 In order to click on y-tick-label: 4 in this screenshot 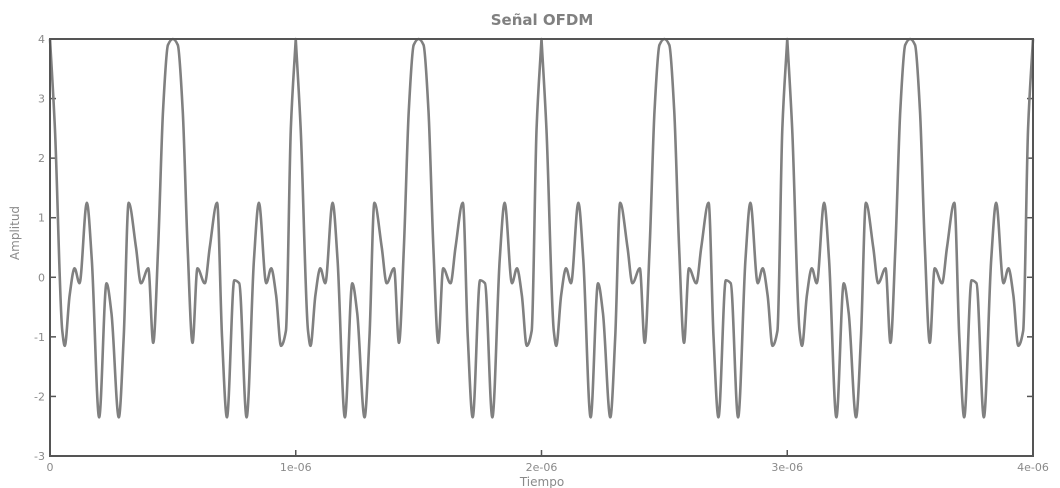, I will do `click(41, 39)`.